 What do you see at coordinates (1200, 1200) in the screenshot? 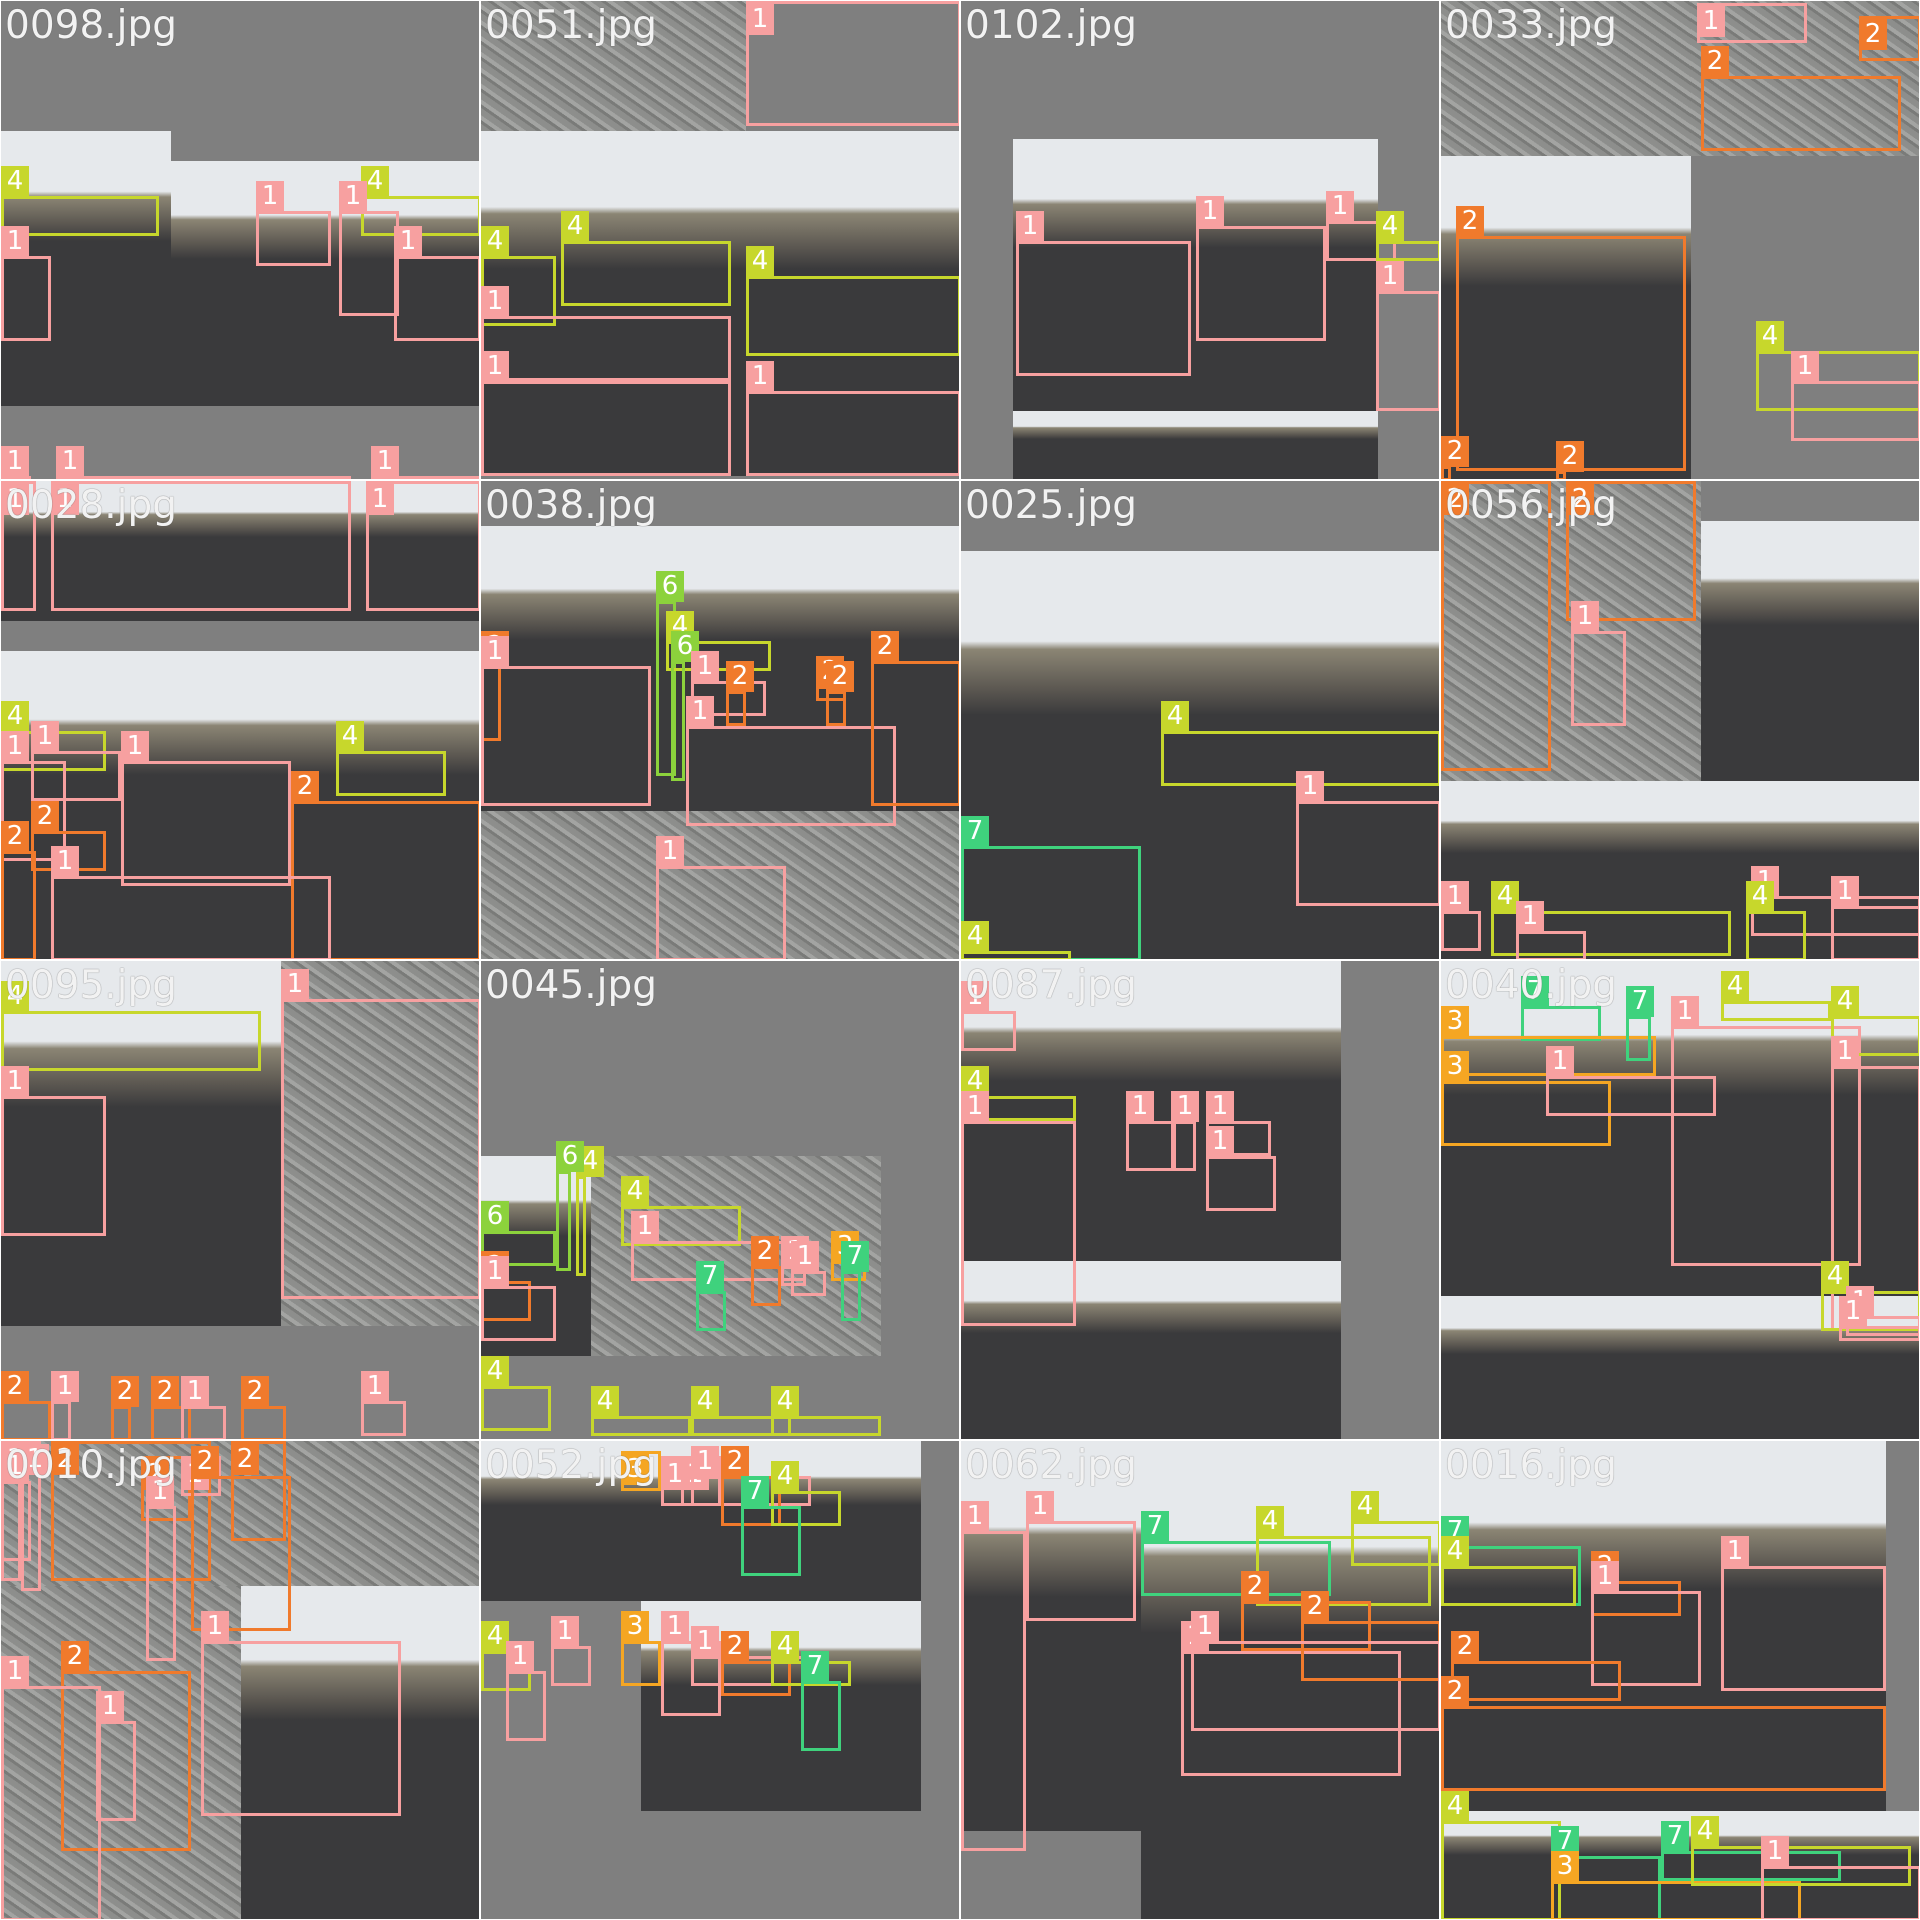
I see `mosaic-tile: 1 4 1 1 1 1 1 0087.jpg` at bounding box center [1200, 1200].